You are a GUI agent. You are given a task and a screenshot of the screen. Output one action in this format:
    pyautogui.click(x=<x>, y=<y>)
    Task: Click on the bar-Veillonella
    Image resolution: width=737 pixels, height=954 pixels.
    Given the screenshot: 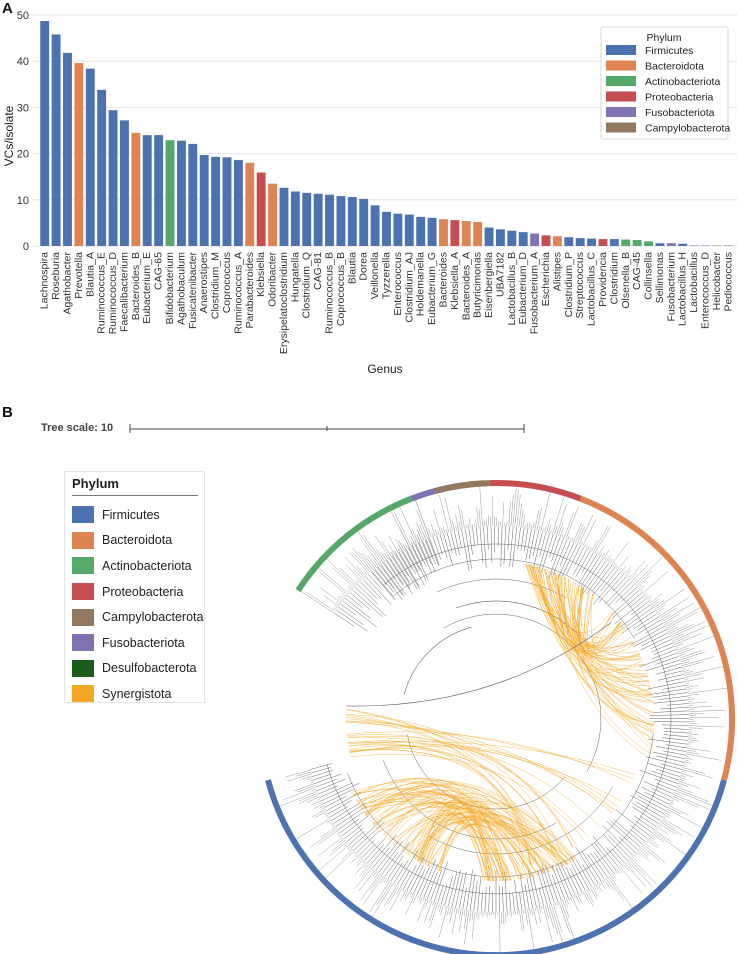 What is the action you would take?
    pyautogui.click(x=375, y=225)
    